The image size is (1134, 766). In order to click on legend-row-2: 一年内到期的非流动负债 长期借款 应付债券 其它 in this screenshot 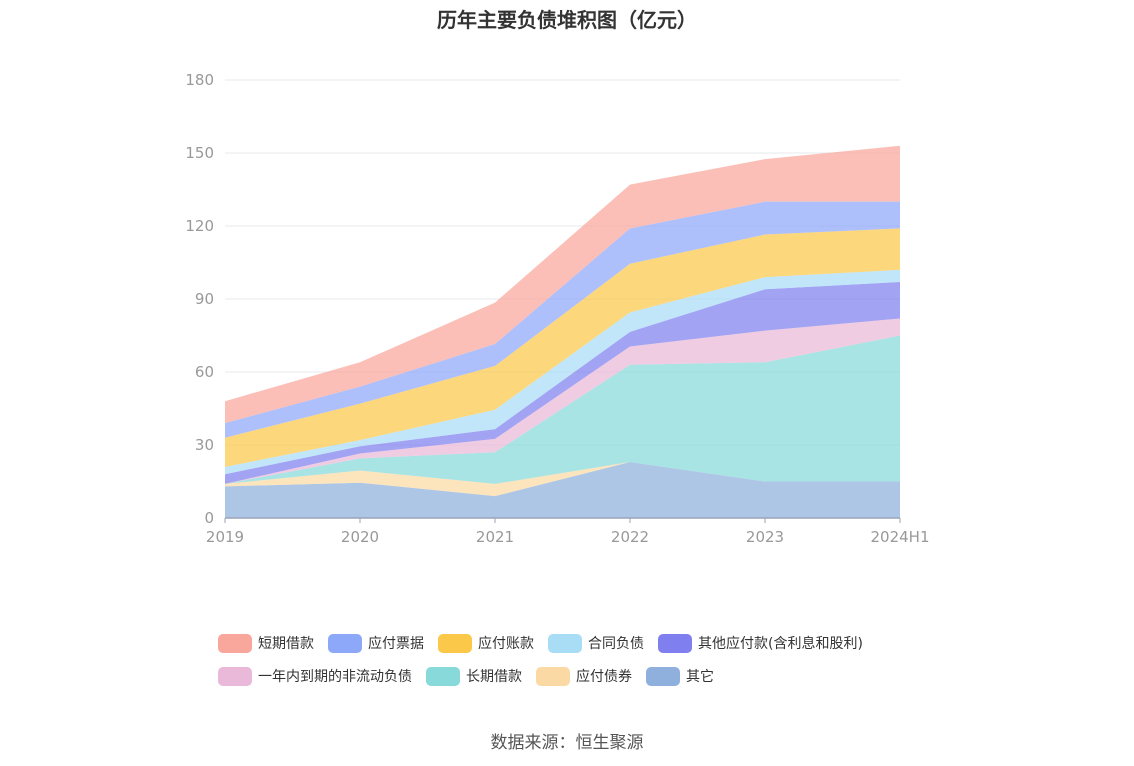, I will do `click(578, 676)`.